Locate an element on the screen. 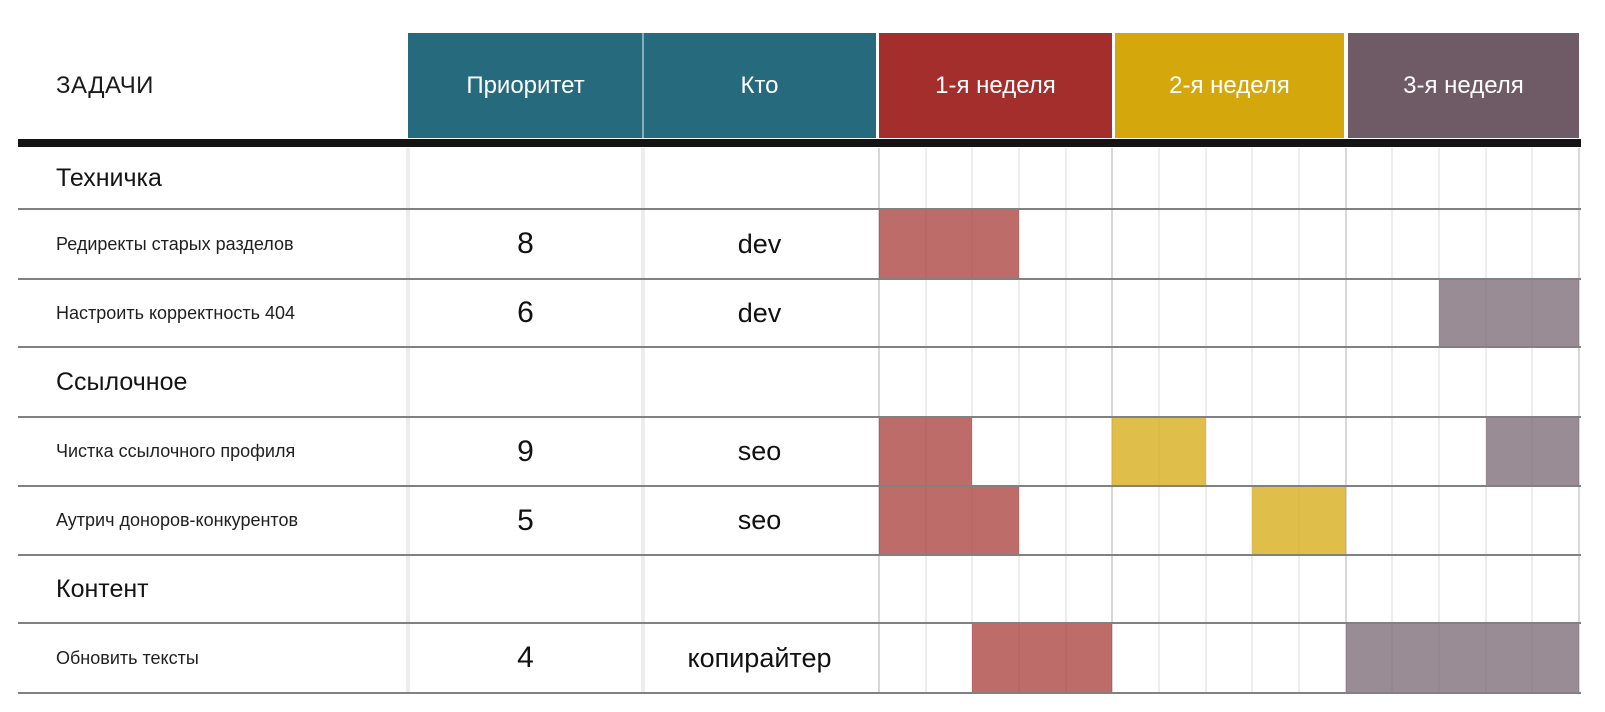 The width and height of the screenshot is (1605, 712). meta-columns-header-band: Приоритет Кто is located at coordinates (642, 85).